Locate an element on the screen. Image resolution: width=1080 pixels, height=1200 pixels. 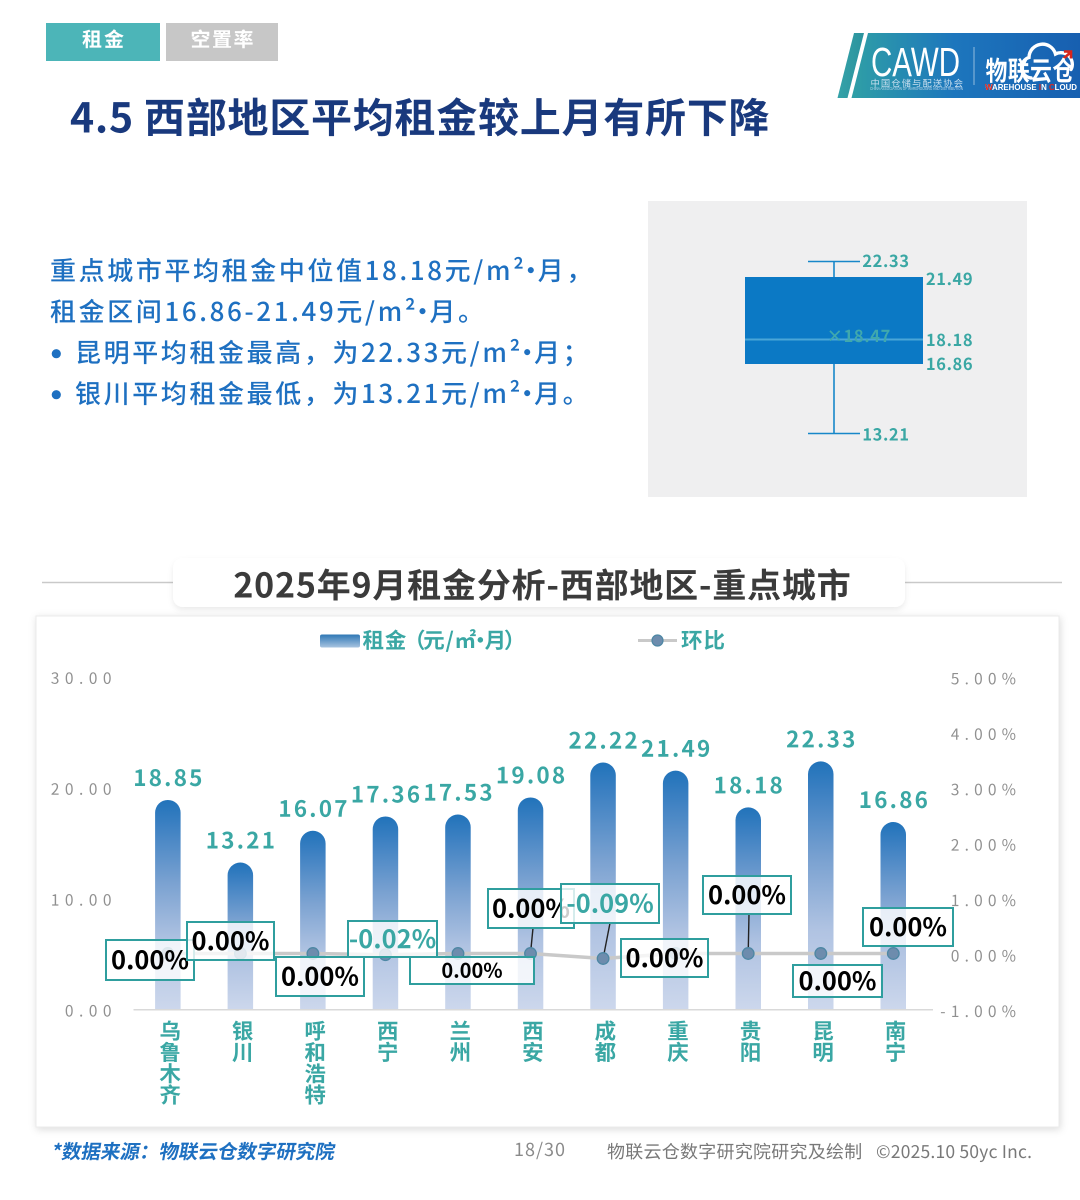
svg-text: W is located at coordinates (989, 87).